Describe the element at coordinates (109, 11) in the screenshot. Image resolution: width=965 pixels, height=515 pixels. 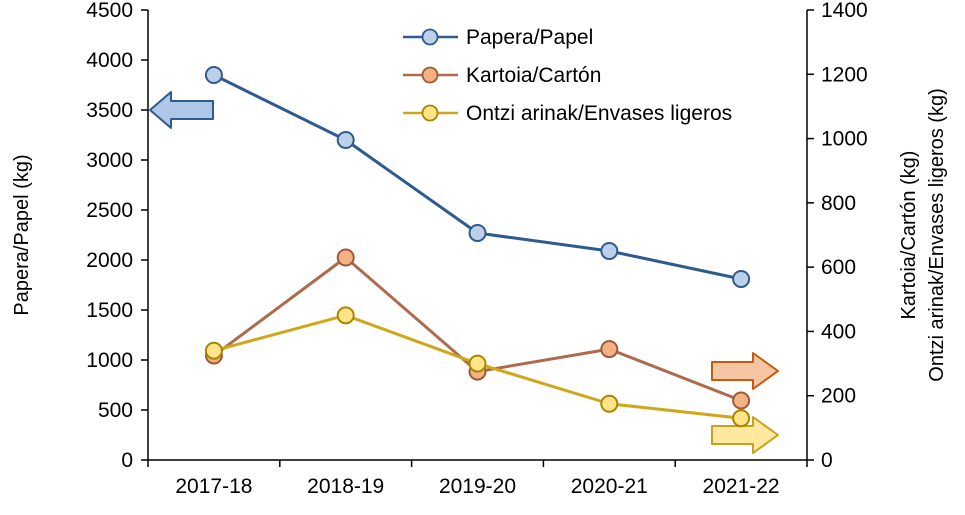
I see `left-axis-tick-label: 4500` at that location.